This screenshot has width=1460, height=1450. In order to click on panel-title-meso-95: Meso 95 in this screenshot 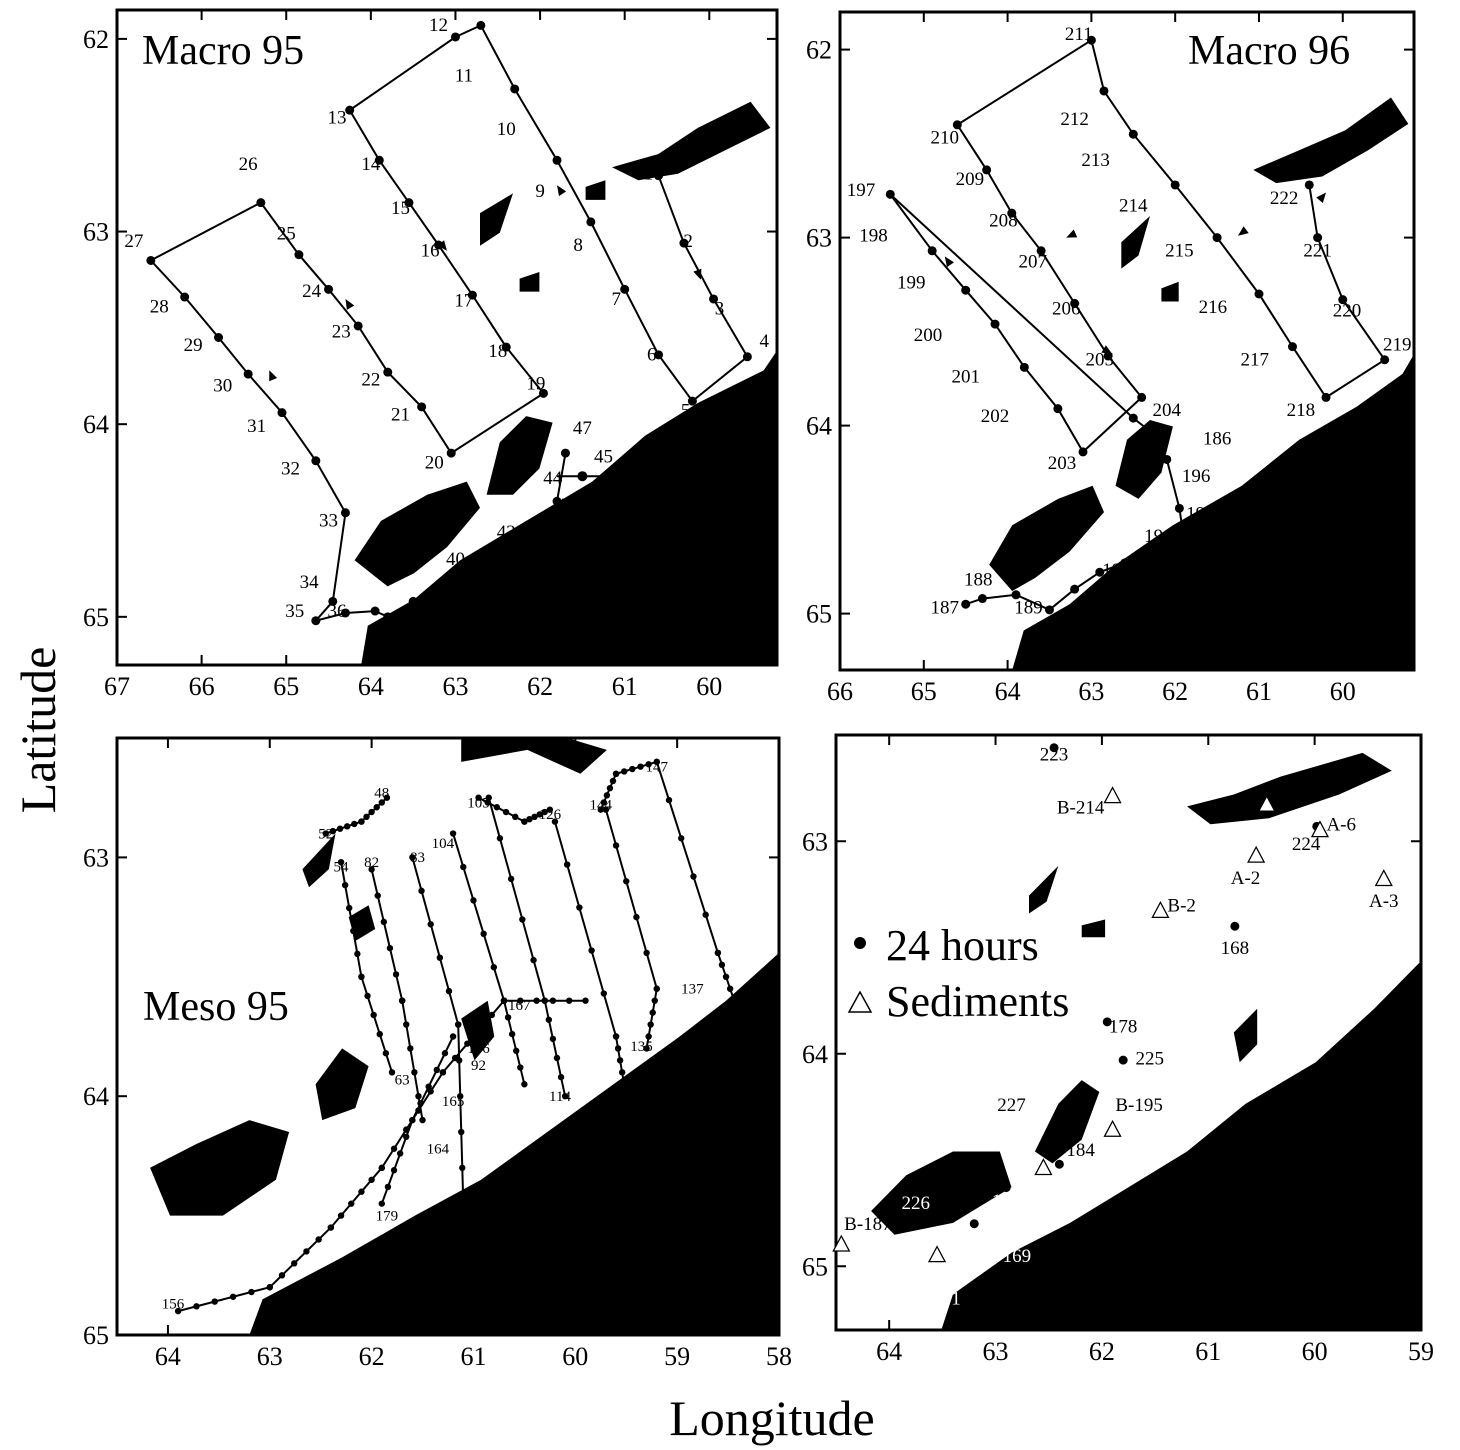, I will do `click(216, 1007)`.